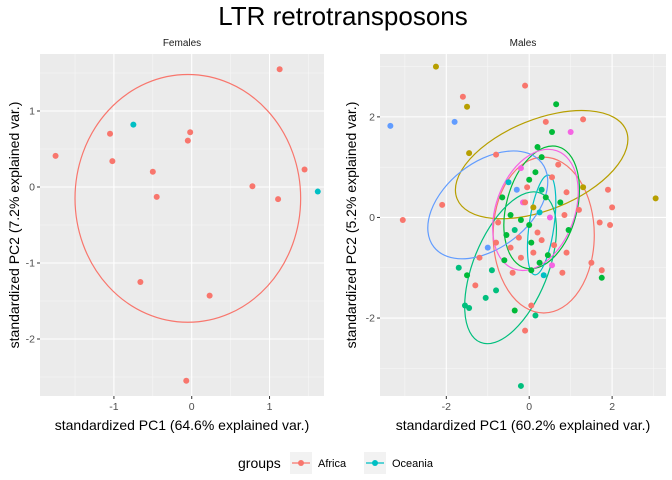  I want to click on y-axis-label-males: standardized PC2 (5.2% explained var.), so click(351, 225).